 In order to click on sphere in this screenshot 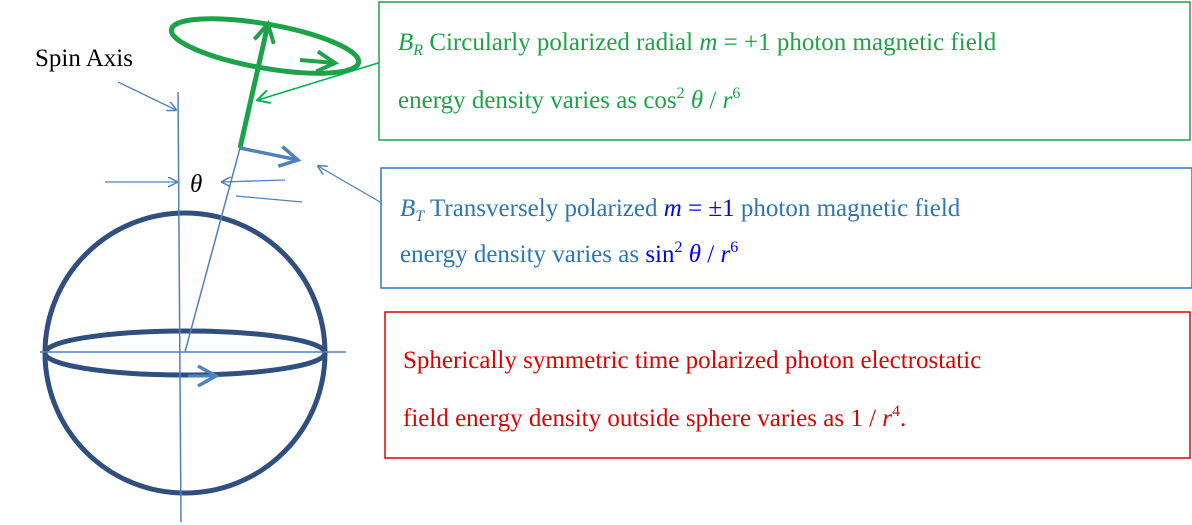, I will do `click(185, 353)`.